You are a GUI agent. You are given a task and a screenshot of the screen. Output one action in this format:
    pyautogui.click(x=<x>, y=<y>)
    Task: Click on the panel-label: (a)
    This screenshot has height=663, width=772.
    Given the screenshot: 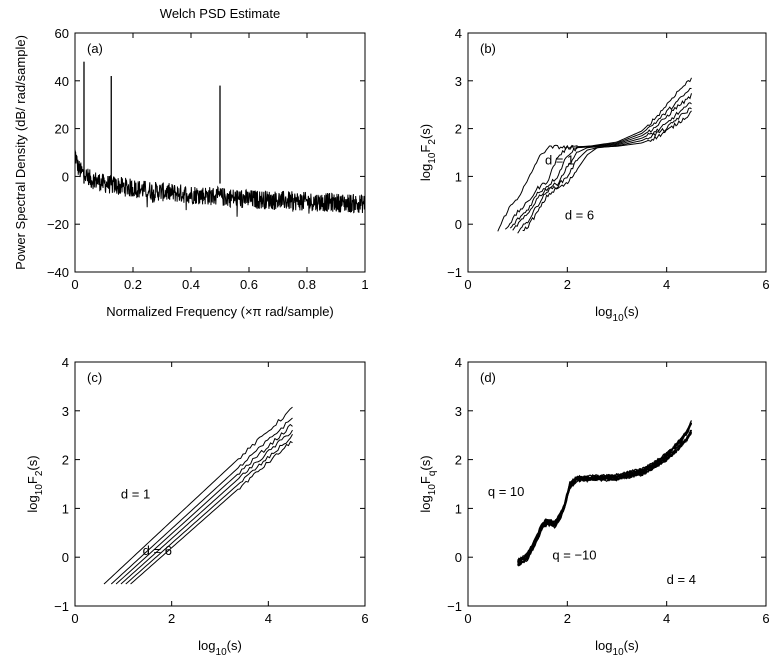 What is the action you would take?
    pyautogui.click(x=95, y=48)
    